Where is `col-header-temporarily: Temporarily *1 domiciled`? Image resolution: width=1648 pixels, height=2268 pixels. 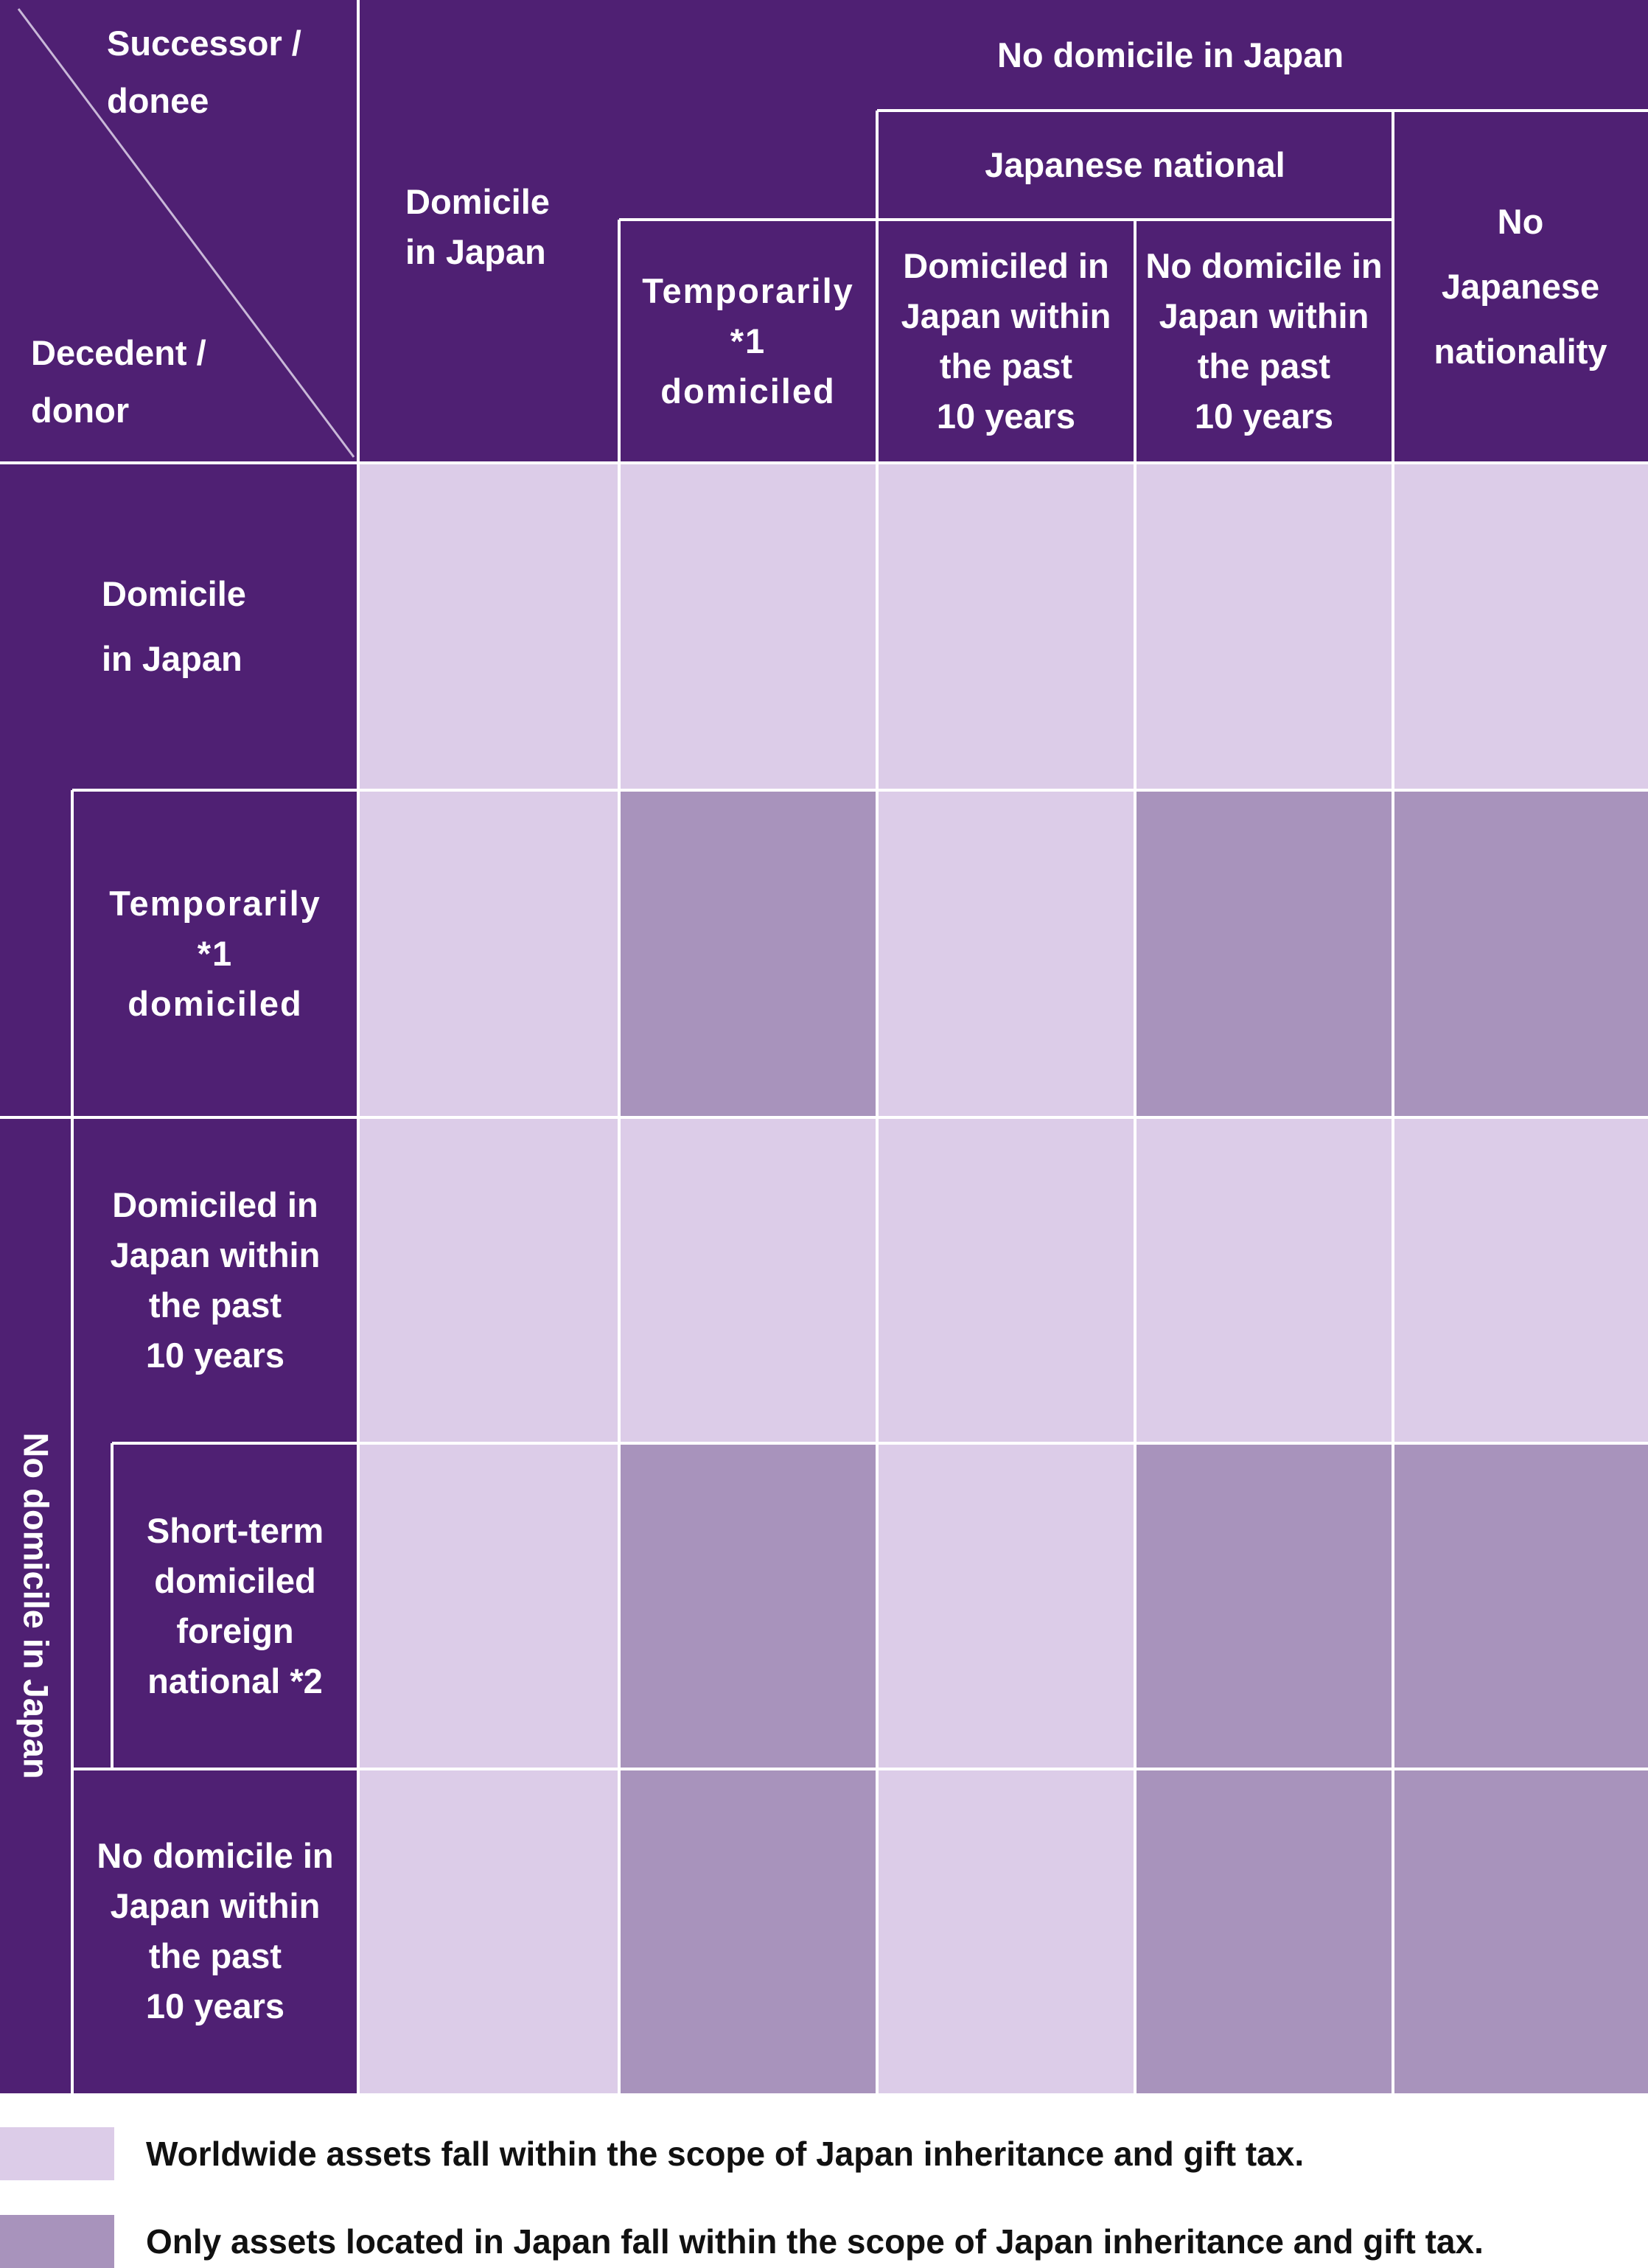
col-header-temporarily: Temporarily *1 domiciled is located at coordinates (748, 341).